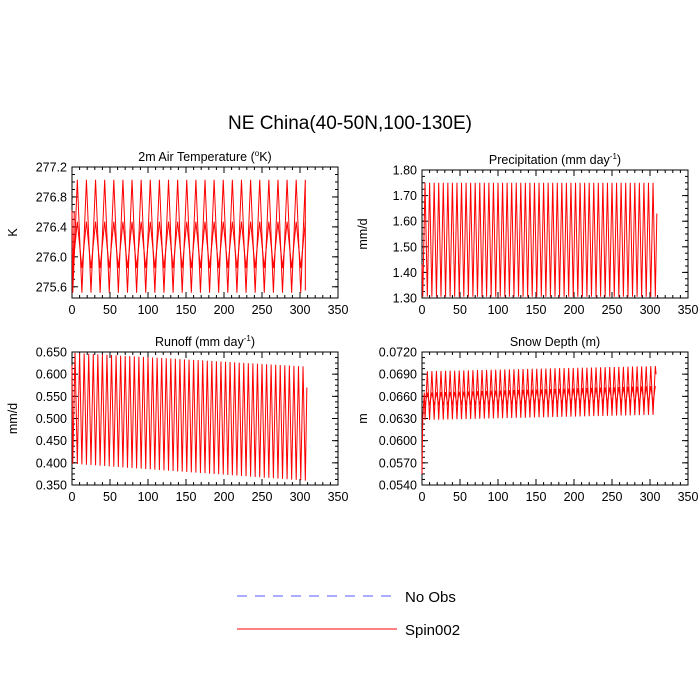 This screenshot has width=700, height=700. Describe the element at coordinates (398, 419) in the screenshot. I see `y-tick-label: 0.0630` at that location.